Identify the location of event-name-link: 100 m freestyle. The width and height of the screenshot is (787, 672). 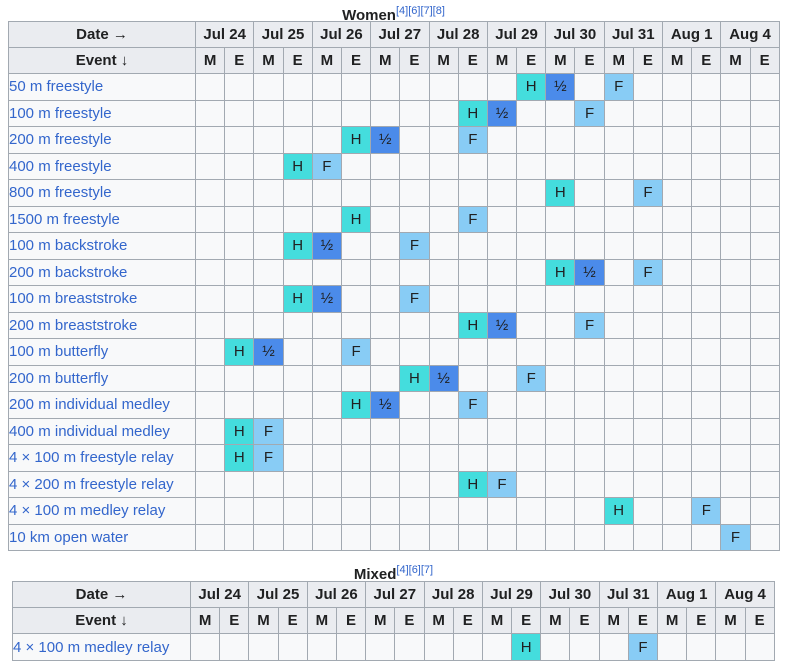
(102, 113).